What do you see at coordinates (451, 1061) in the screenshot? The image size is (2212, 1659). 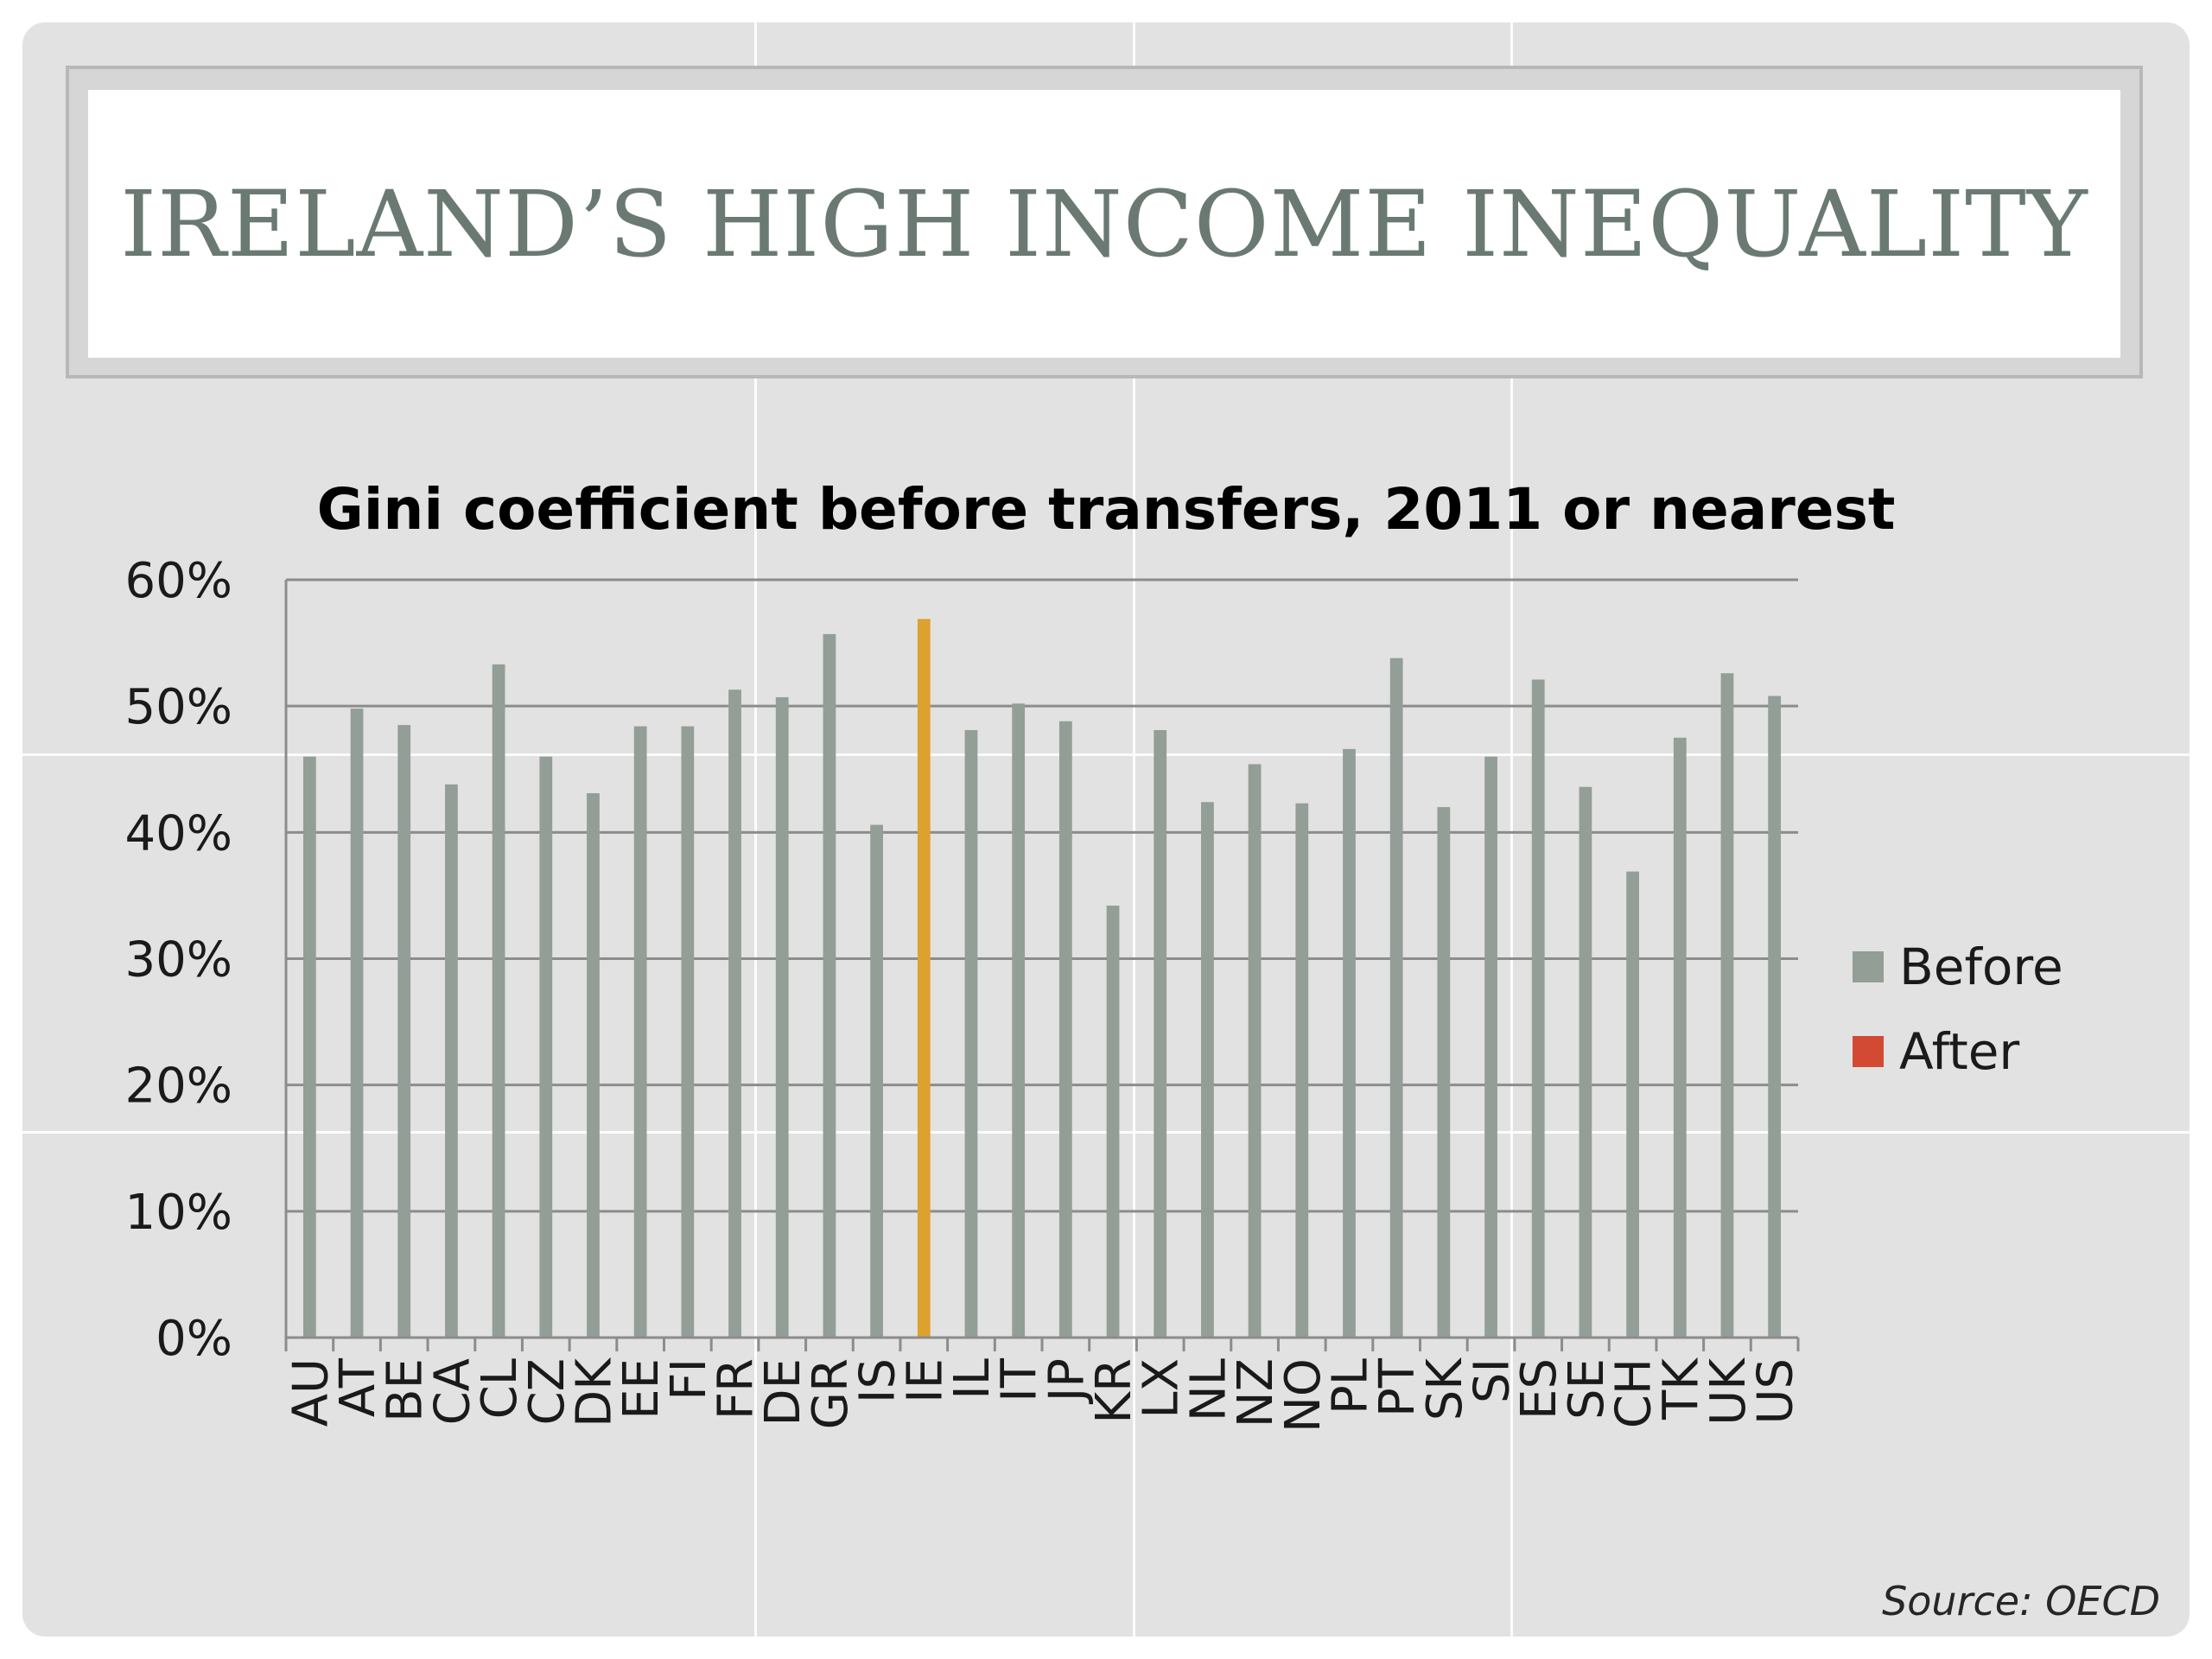 I see `bar-ca` at bounding box center [451, 1061].